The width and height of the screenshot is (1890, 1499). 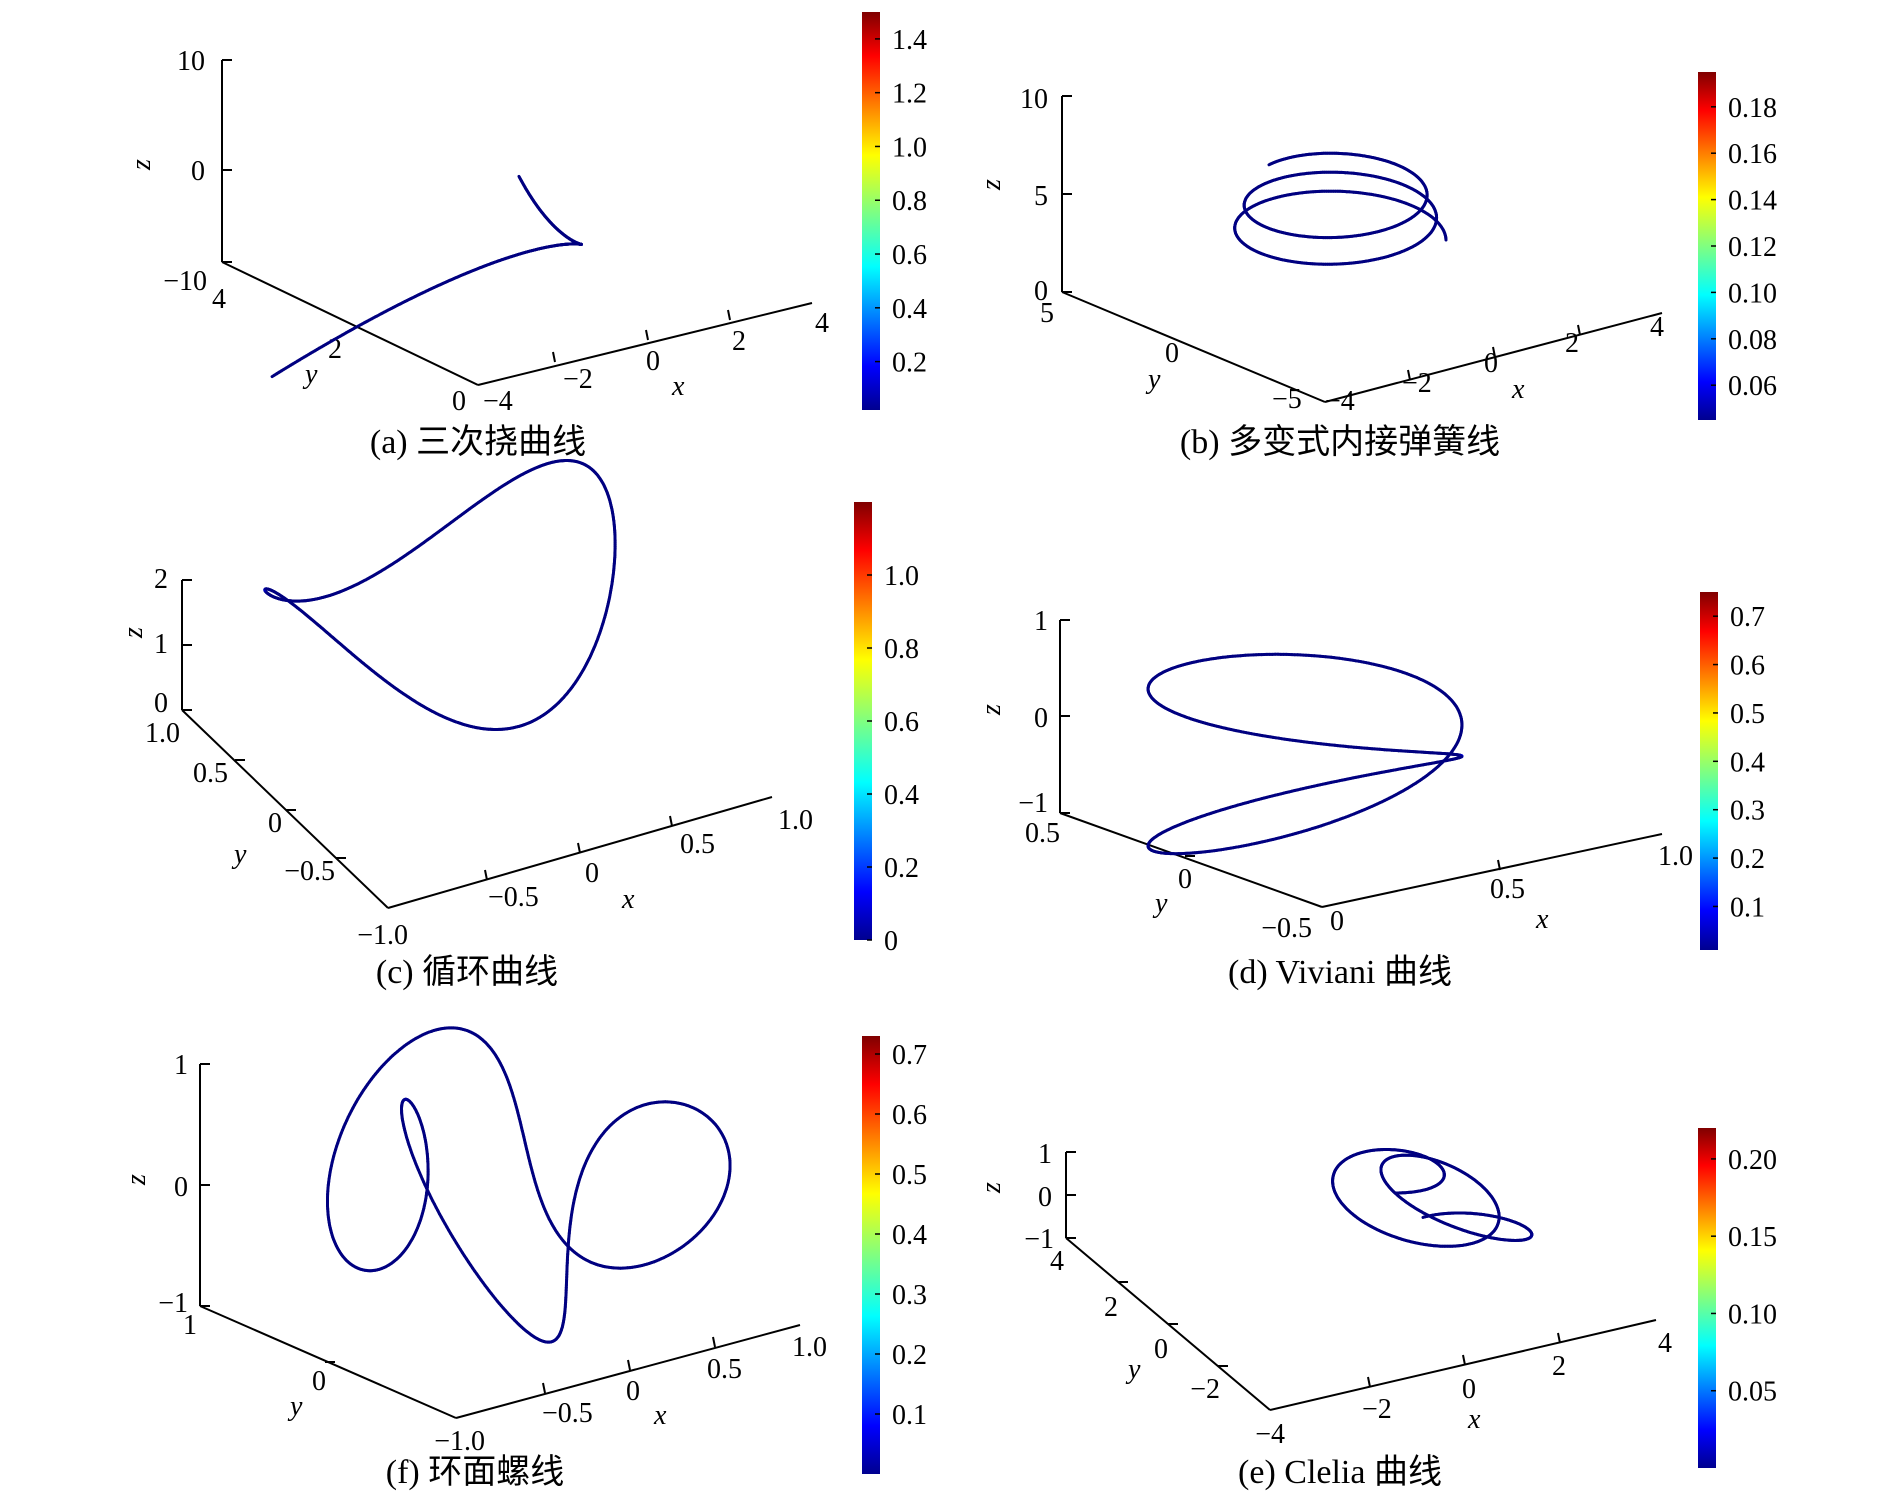 I want to click on z-tick-b-2: 0, so click(x=1041, y=291).